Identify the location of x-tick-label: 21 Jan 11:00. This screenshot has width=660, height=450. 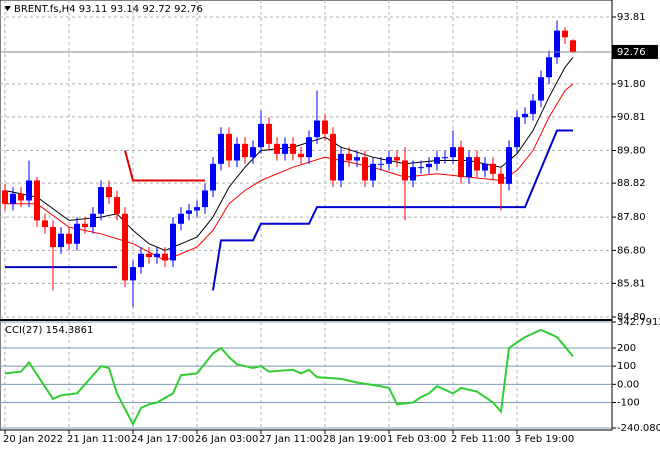
(98, 439).